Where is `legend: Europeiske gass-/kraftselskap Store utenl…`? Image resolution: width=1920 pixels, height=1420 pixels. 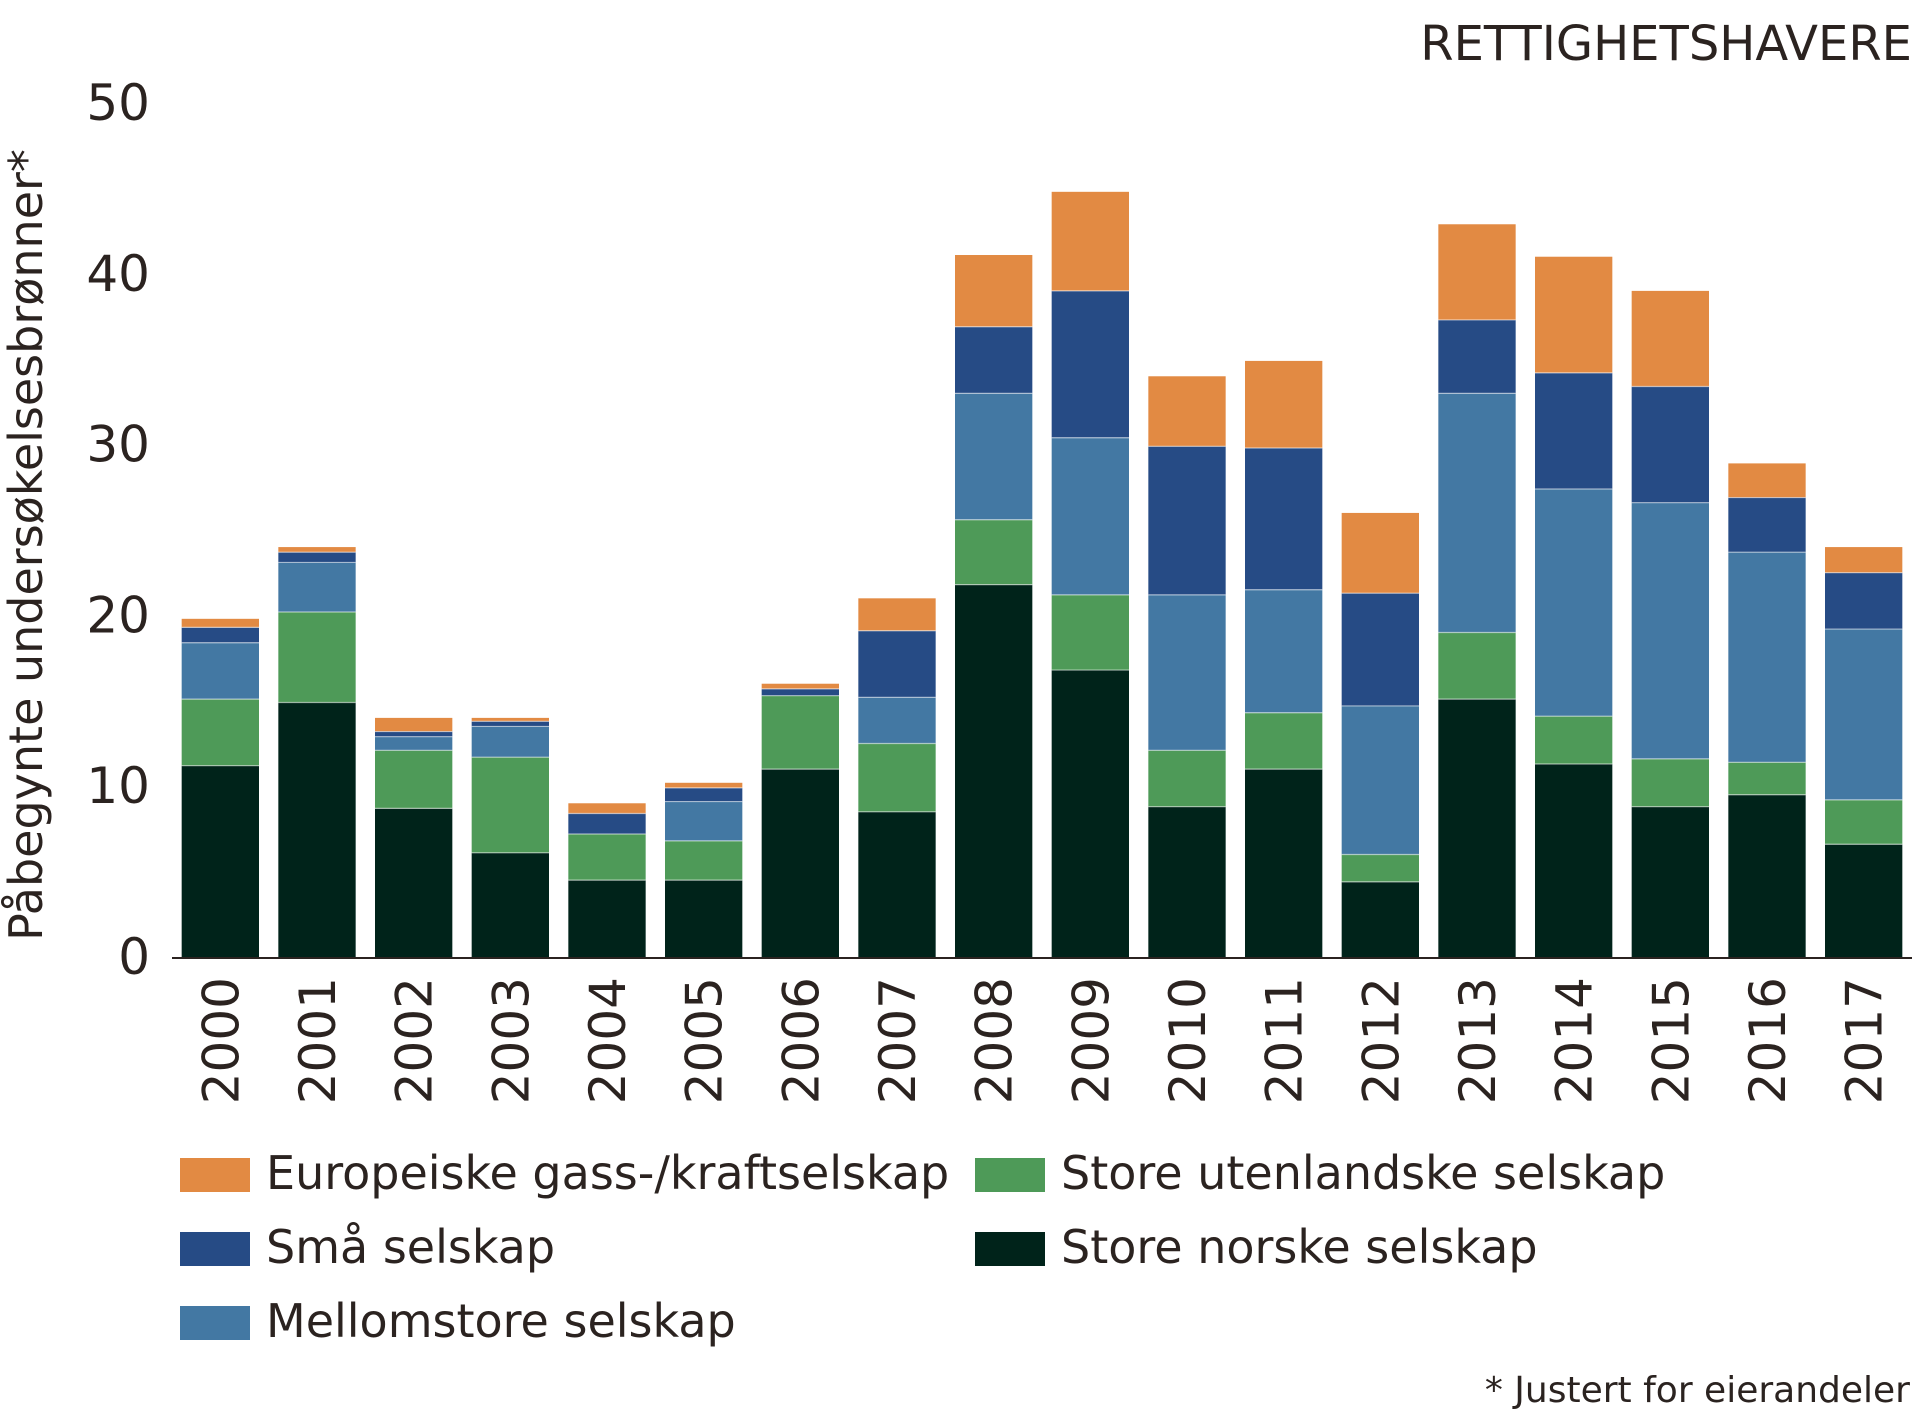
legend: Europeiske gass-/kraftselskap Store utenl… is located at coordinates (922, 1247).